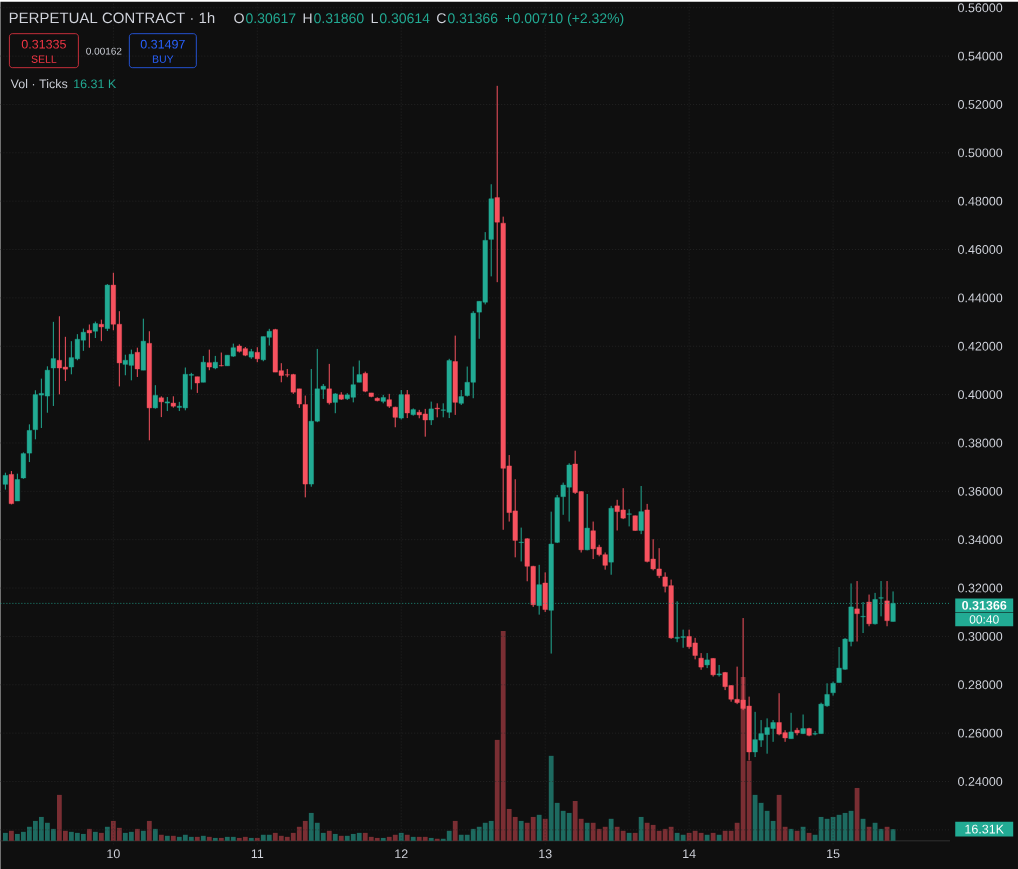 The image size is (1018, 869). I want to click on annotation: C, so click(441, 18).